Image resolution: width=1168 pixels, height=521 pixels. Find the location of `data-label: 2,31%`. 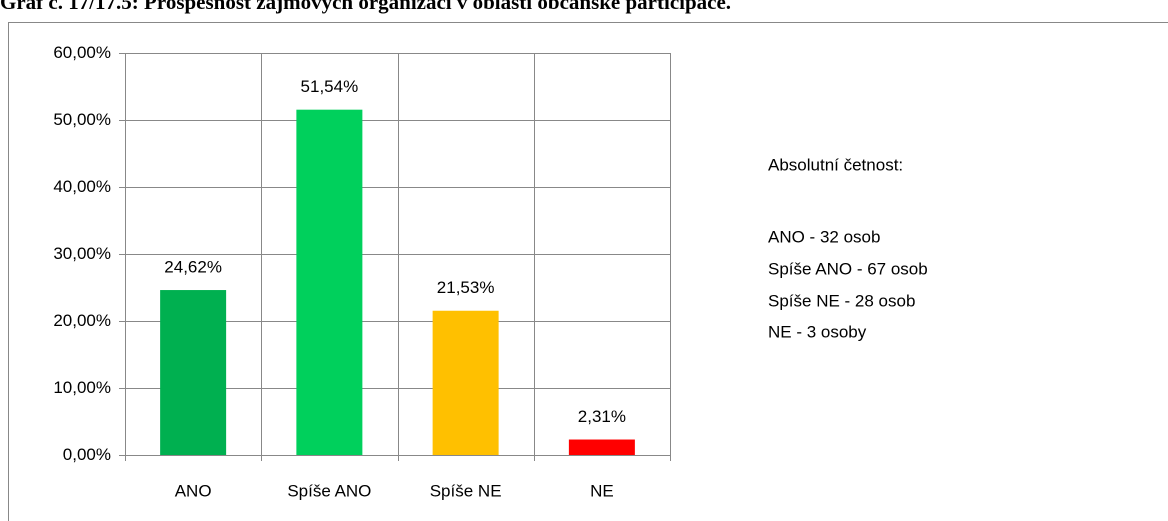

data-label: 2,31% is located at coordinates (602, 416).